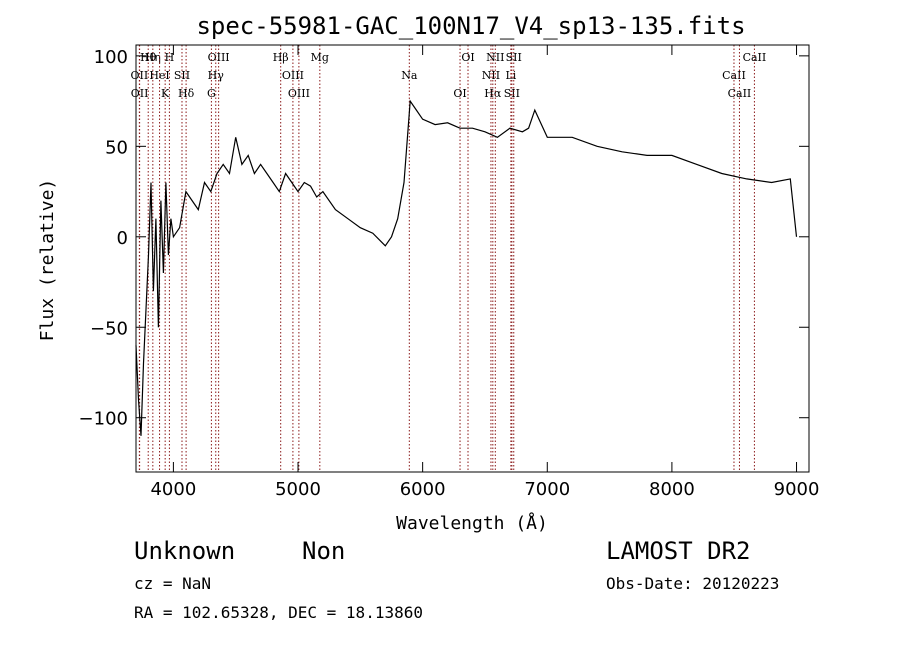 This screenshot has height=649, width=900. I want to click on line-marker-label: Hθ, so click(148, 57).